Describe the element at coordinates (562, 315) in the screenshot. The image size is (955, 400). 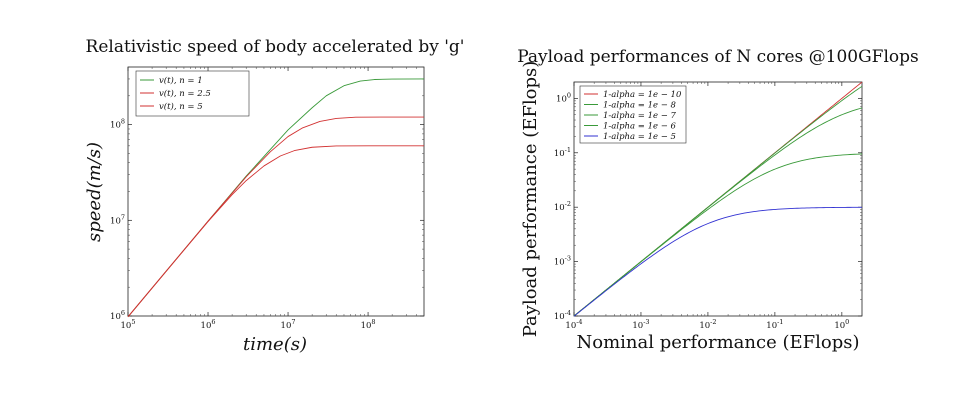
I see `chart2-ytick-label: 10⁻⁴` at that location.